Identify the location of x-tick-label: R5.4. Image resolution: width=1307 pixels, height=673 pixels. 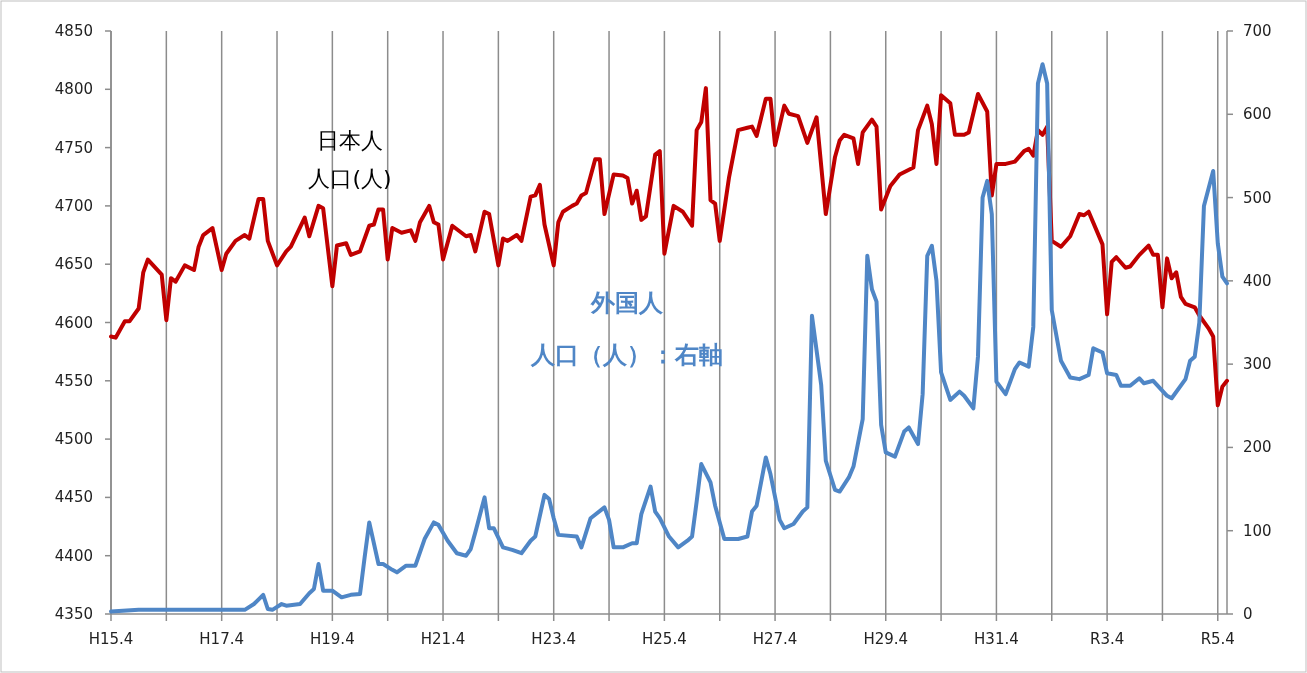
(1217, 639).